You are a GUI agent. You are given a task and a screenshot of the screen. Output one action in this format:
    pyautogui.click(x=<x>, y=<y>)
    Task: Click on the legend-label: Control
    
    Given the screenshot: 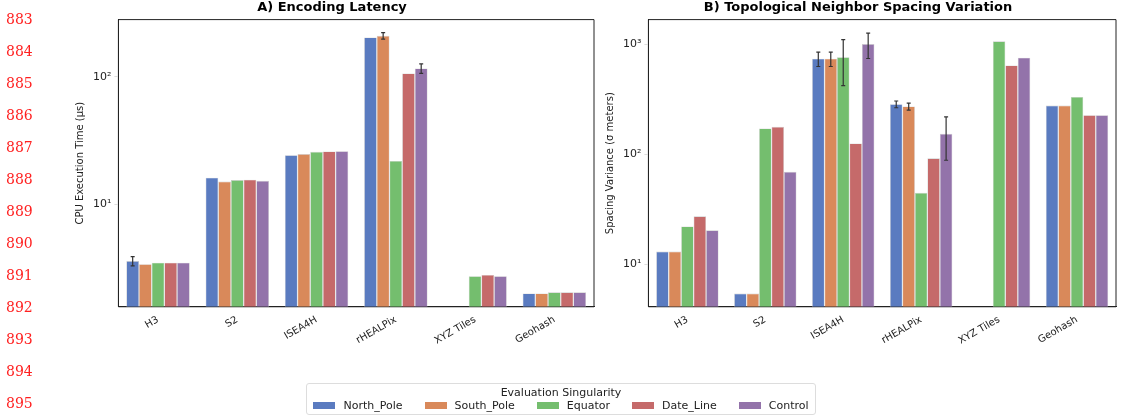 What is the action you would take?
    pyautogui.click(x=788, y=405)
    